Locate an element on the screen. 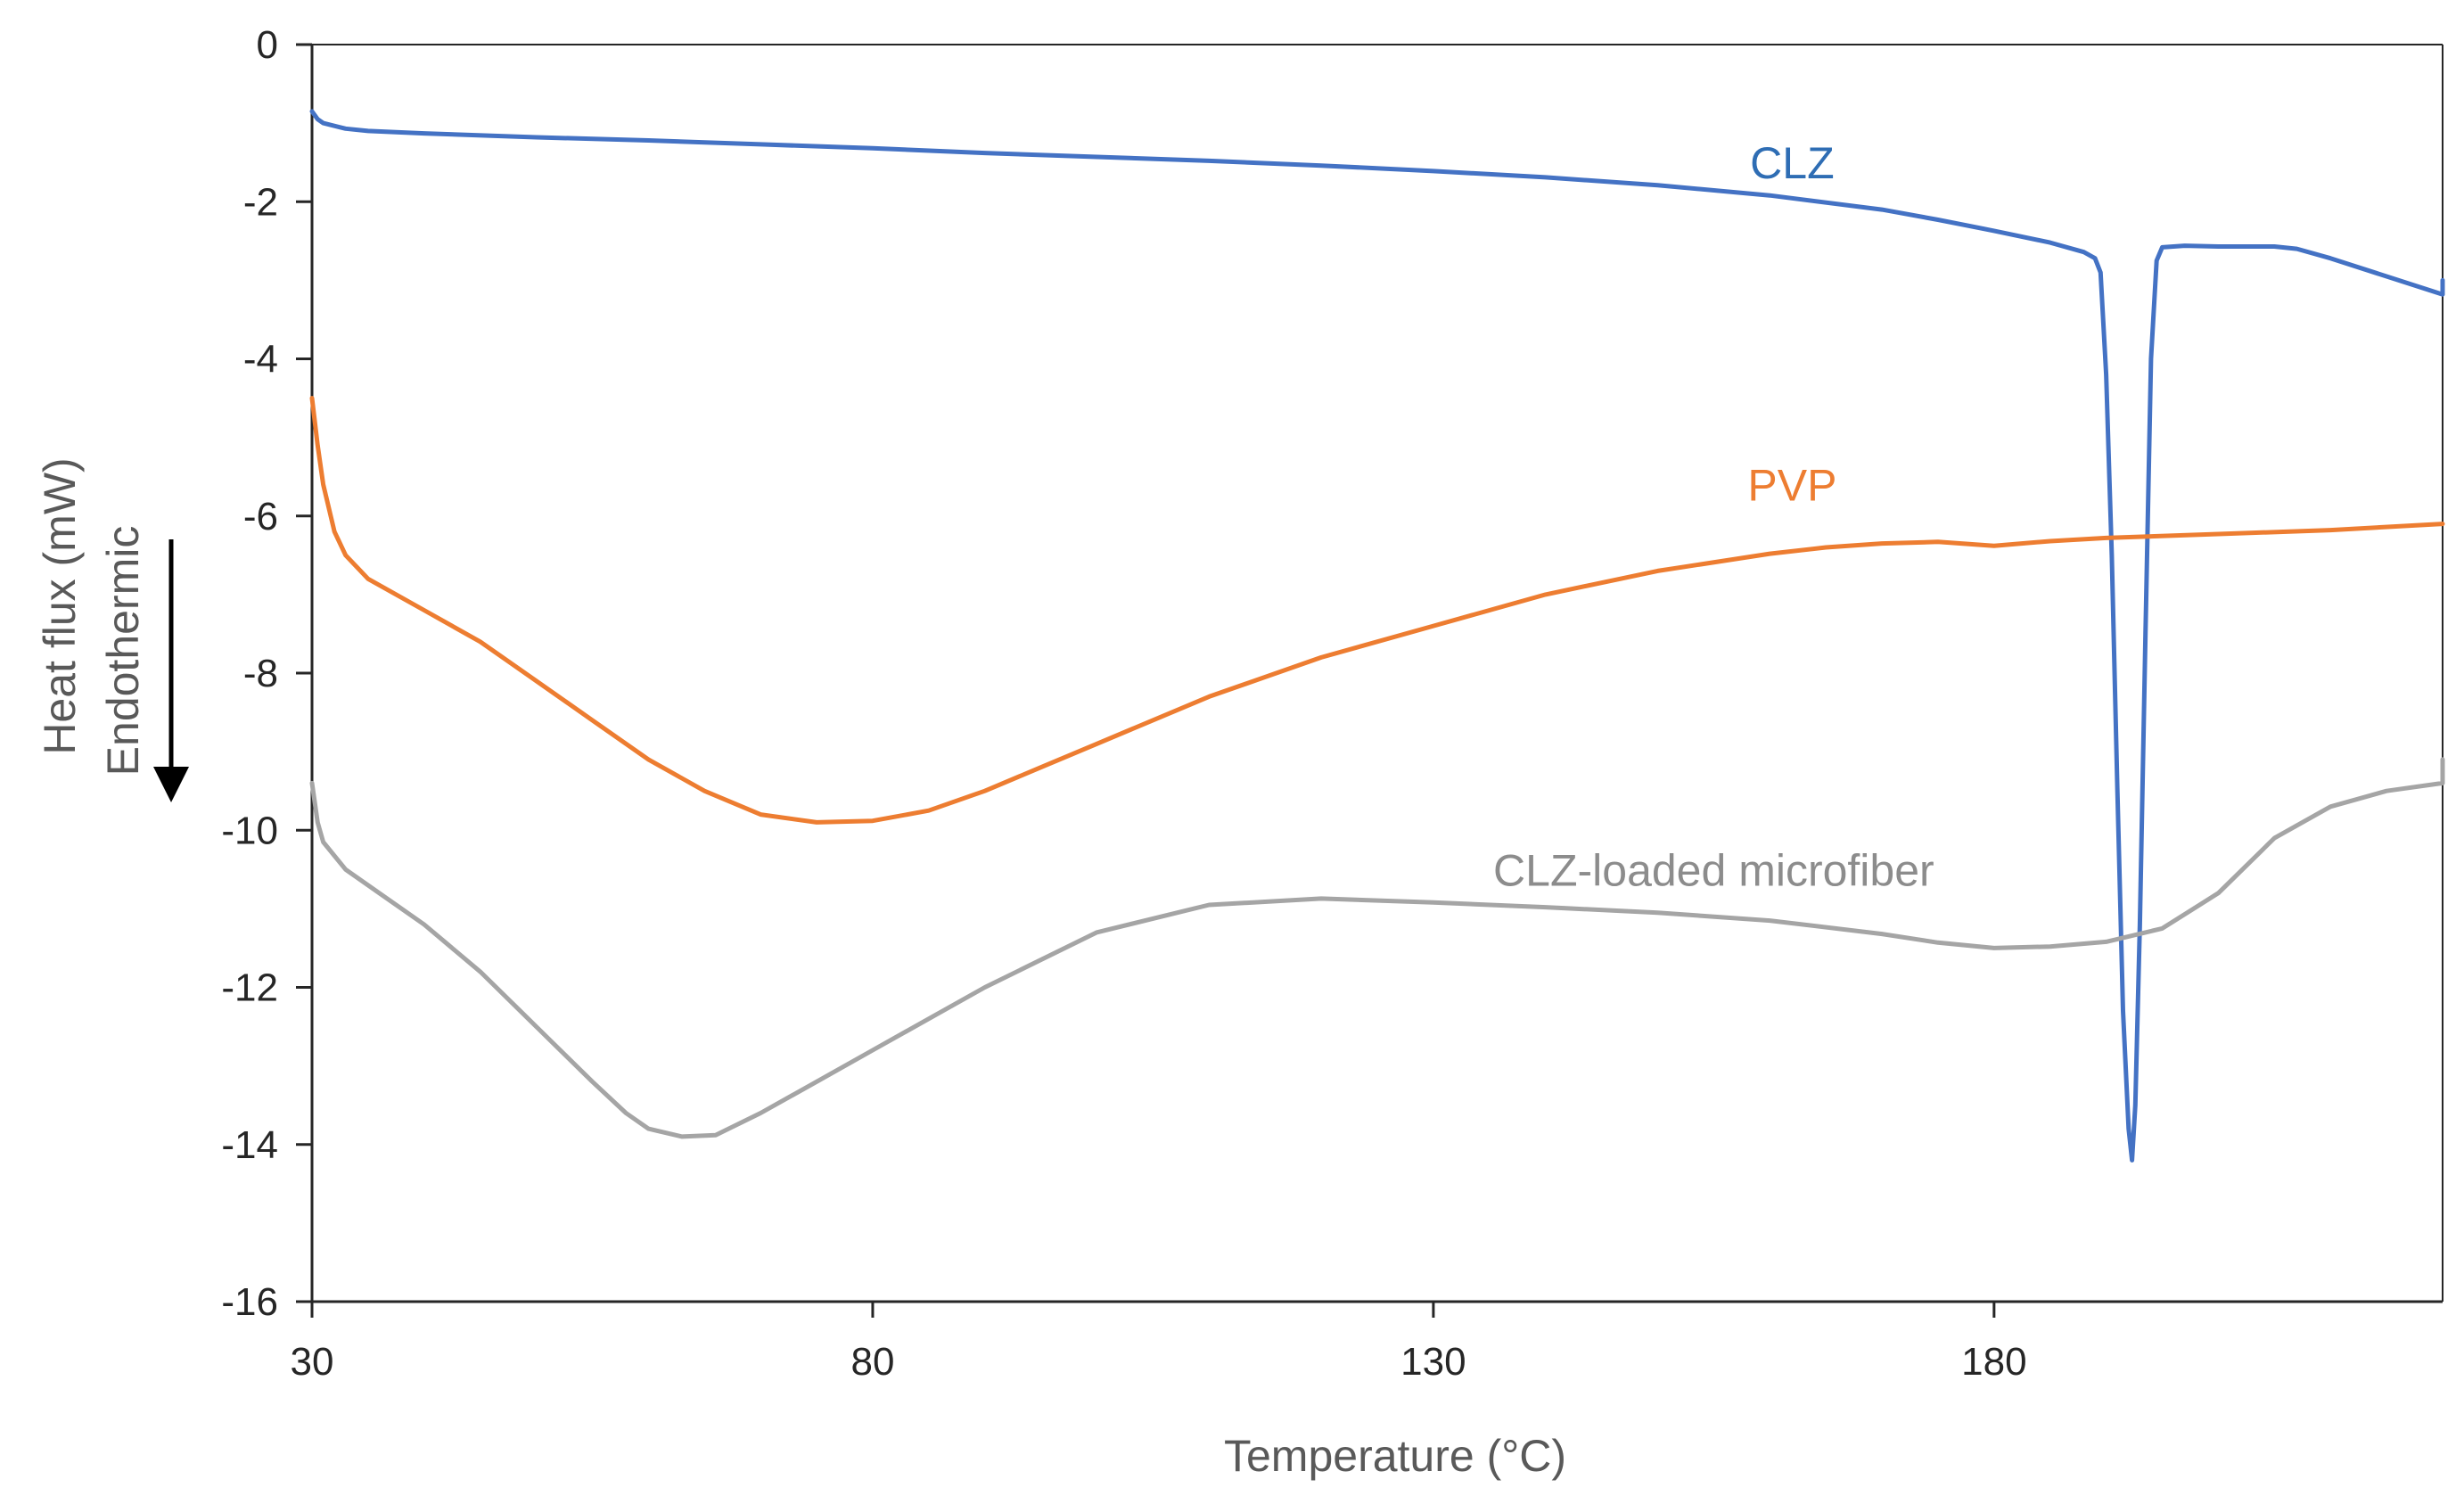  y-tick-group: 0 -2 -4 -6 -8 -10 -12 -14 -16 is located at coordinates (266, 674).